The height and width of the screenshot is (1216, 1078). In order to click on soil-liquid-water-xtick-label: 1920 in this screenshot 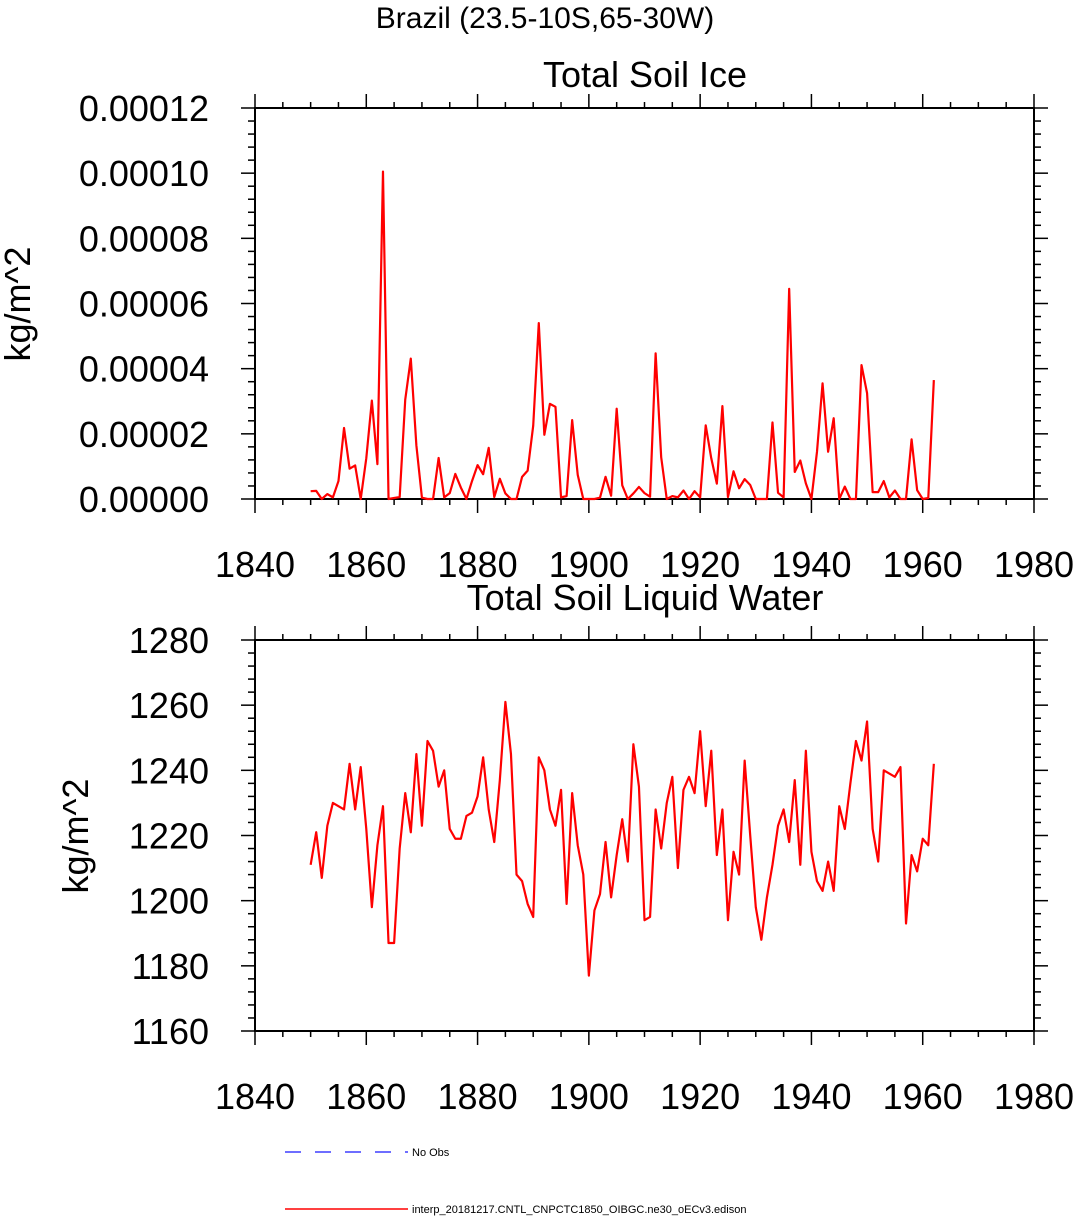, I will do `click(700, 1096)`.